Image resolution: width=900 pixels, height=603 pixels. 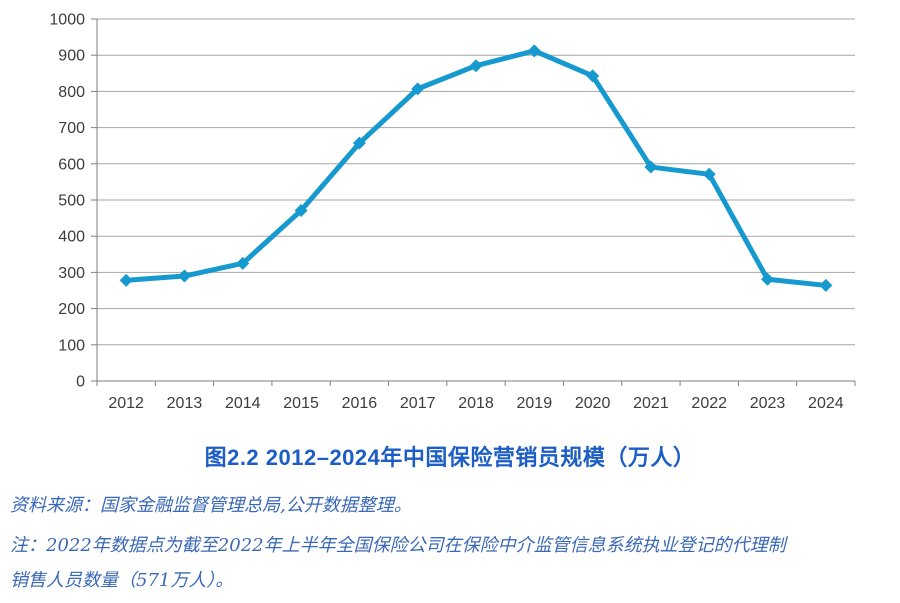 What do you see at coordinates (71, 56) in the screenshot?
I see `y-tick-label: 900` at bounding box center [71, 56].